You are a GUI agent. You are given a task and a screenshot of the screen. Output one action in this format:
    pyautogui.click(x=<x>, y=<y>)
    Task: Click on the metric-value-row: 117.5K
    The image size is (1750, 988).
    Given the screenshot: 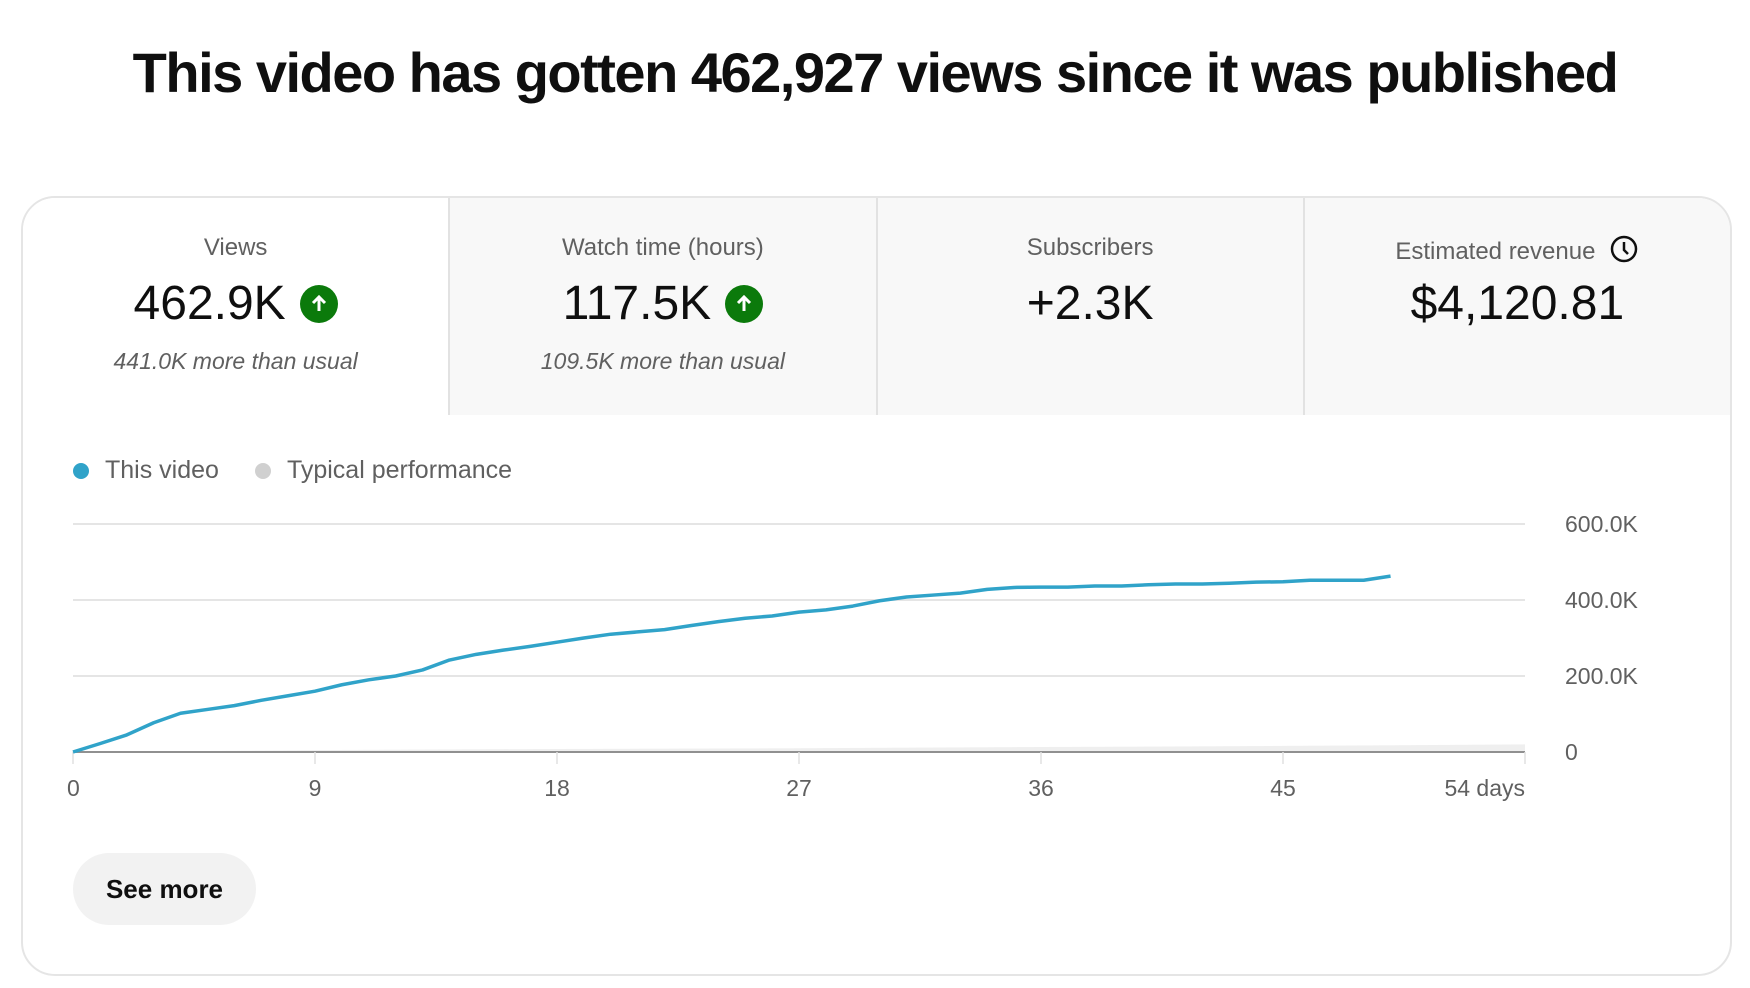 What is the action you would take?
    pyautogui.click(x=662, y=303)
    